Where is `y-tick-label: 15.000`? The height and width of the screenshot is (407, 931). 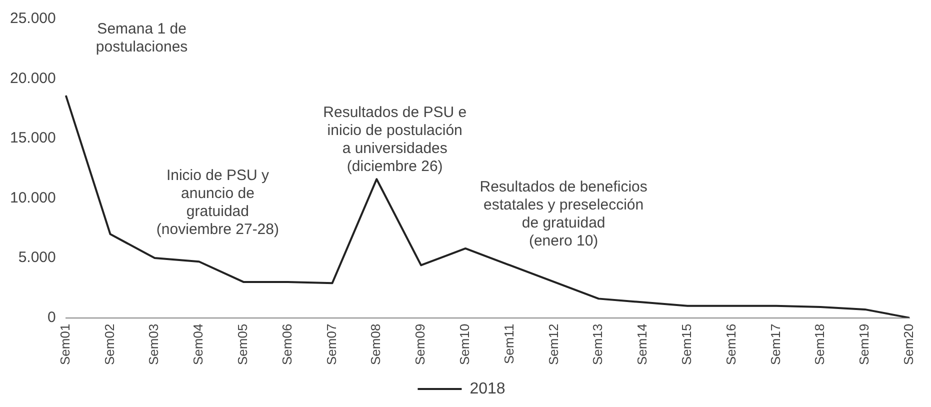
y-tick-label: 15.000 is located at coordinates (33, 138).